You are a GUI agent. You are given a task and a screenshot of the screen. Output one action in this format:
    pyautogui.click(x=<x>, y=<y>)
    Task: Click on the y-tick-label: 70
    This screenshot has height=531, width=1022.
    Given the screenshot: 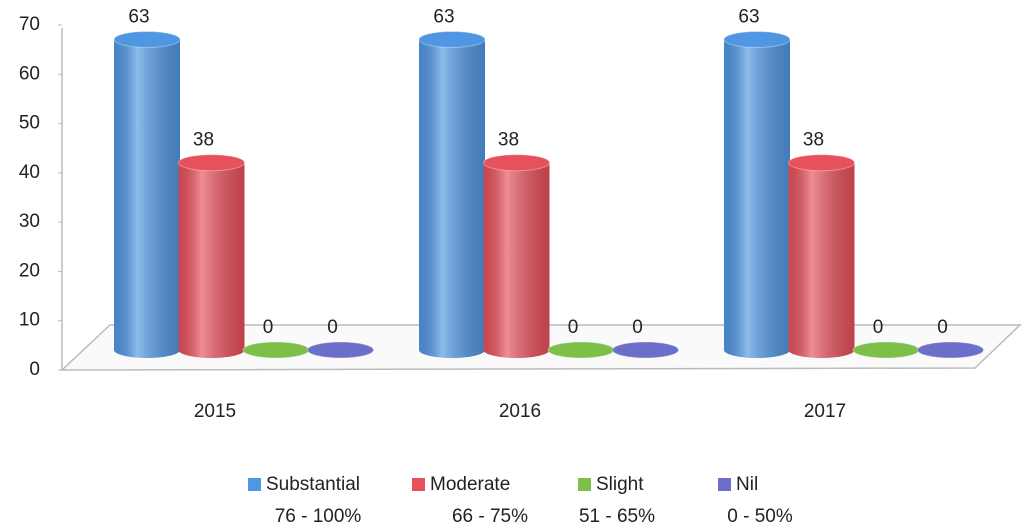 What is the action you would take?
    pyautogui.click(x=29, y=24)
    